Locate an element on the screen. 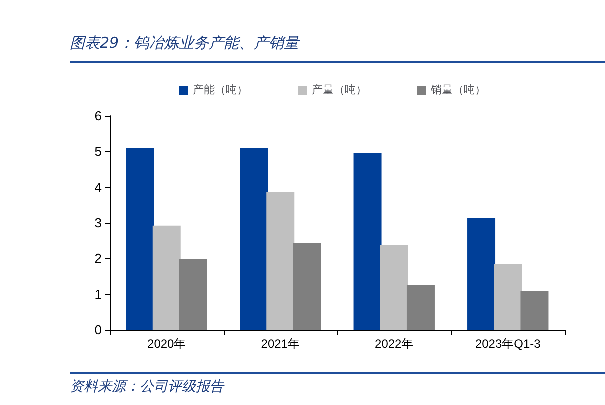 The width and height of the screenshot is (605, 405). chart-title: 图表29：钨冶炼业务产能、产销量 is located at coordinates (337, 48).